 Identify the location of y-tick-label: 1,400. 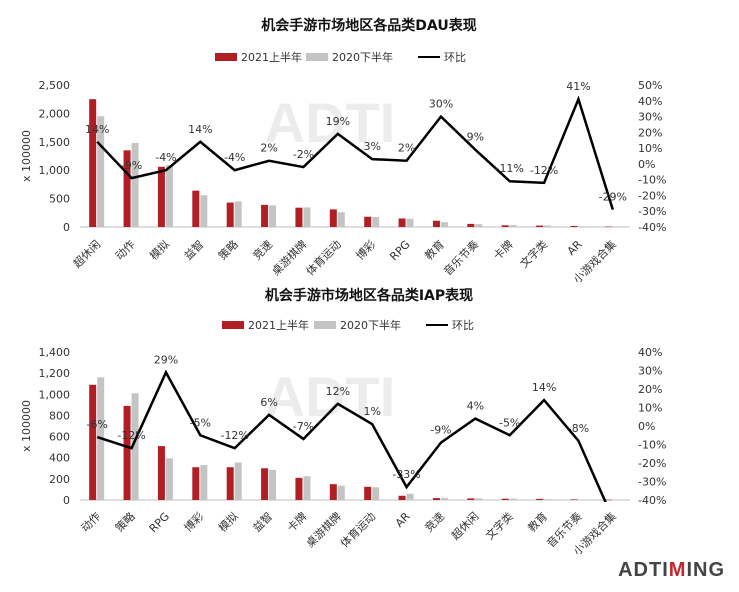
(55, 352).